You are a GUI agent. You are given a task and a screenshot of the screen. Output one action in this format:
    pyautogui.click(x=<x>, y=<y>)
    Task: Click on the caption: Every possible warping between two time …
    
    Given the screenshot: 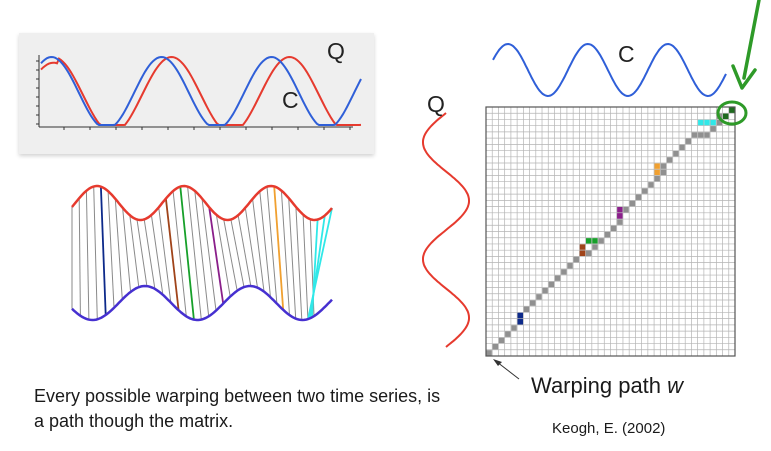 What is the action you would take?
    pyautogui.click(x=237, y=408)
    